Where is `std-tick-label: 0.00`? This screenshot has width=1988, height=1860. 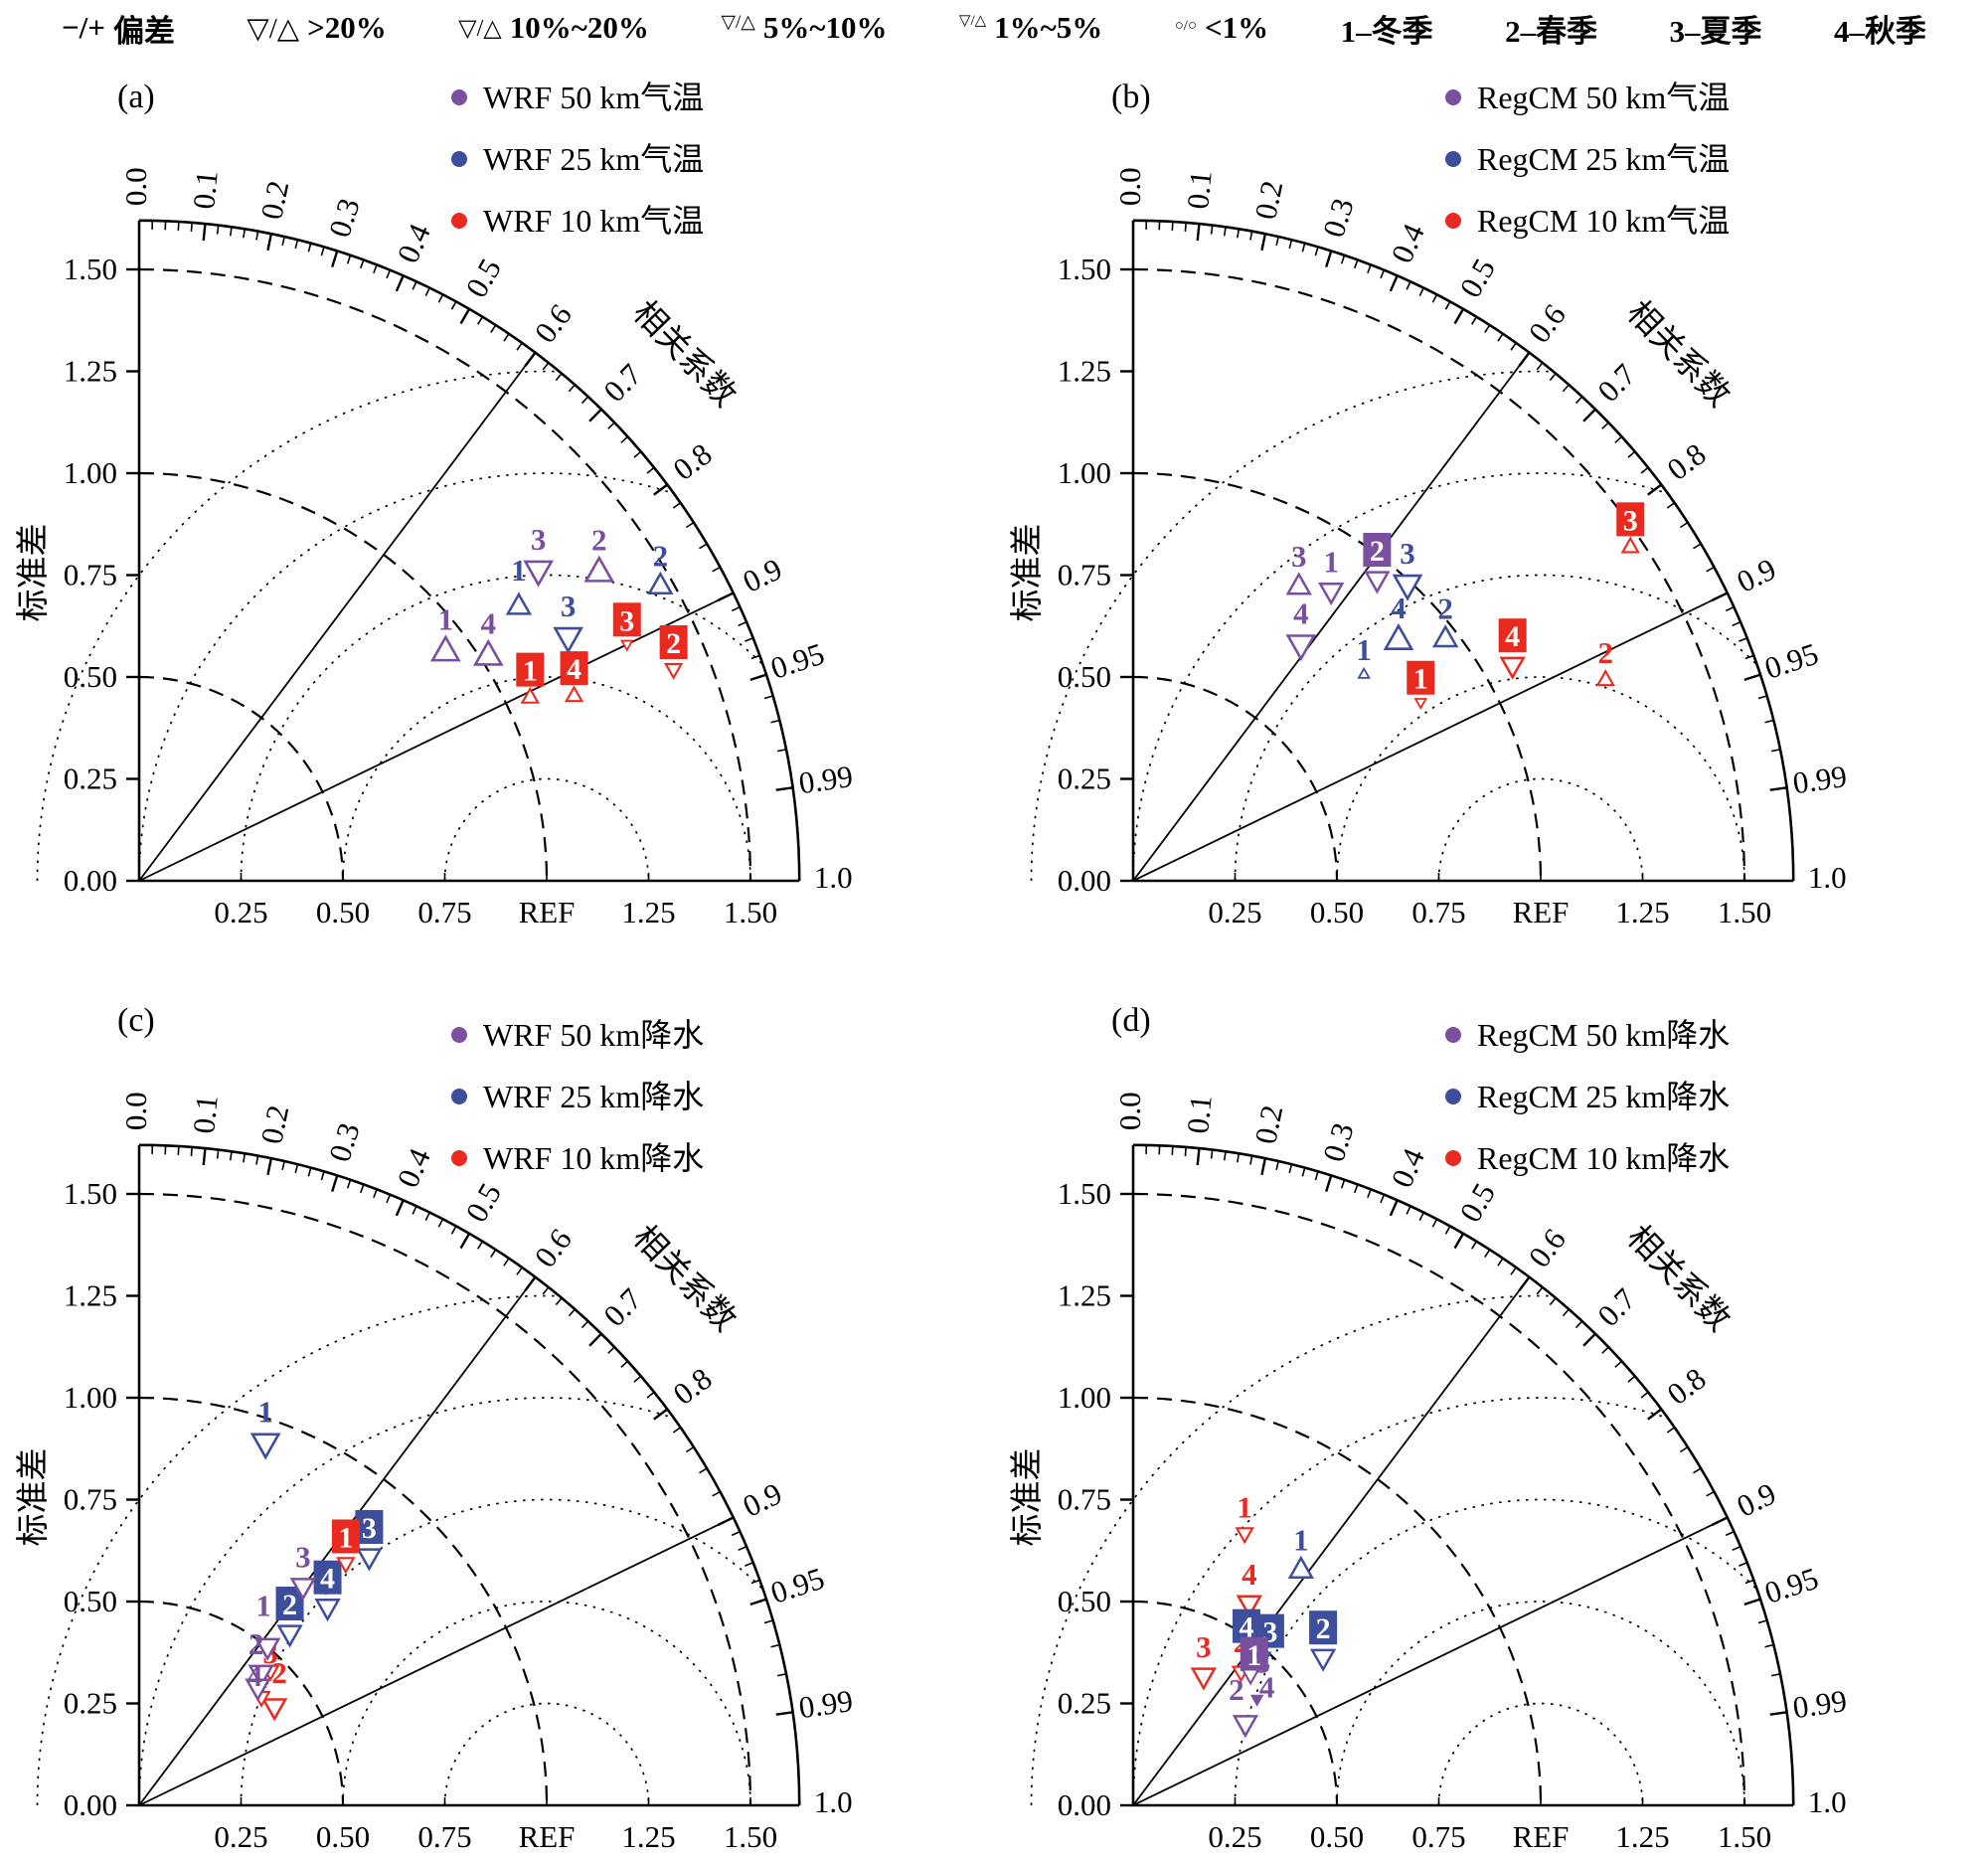
std-tick-label: 0.00 is located at coordinates (90, 880).